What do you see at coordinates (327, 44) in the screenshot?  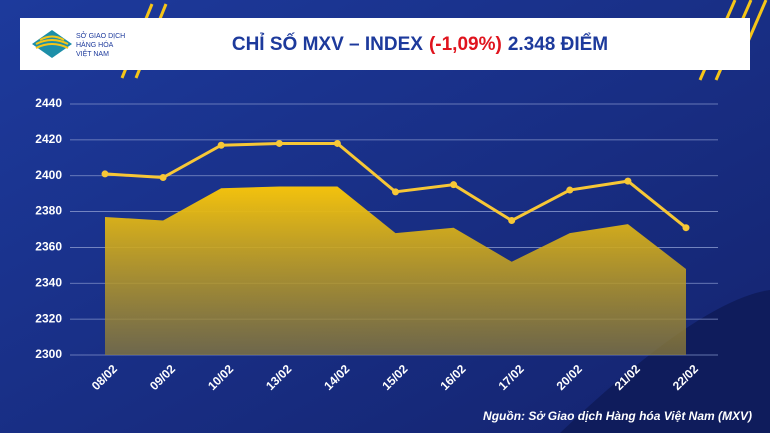 I see `title-part: CHỈ SỐ MXV – INDEX` at bounding box center [327, 44].